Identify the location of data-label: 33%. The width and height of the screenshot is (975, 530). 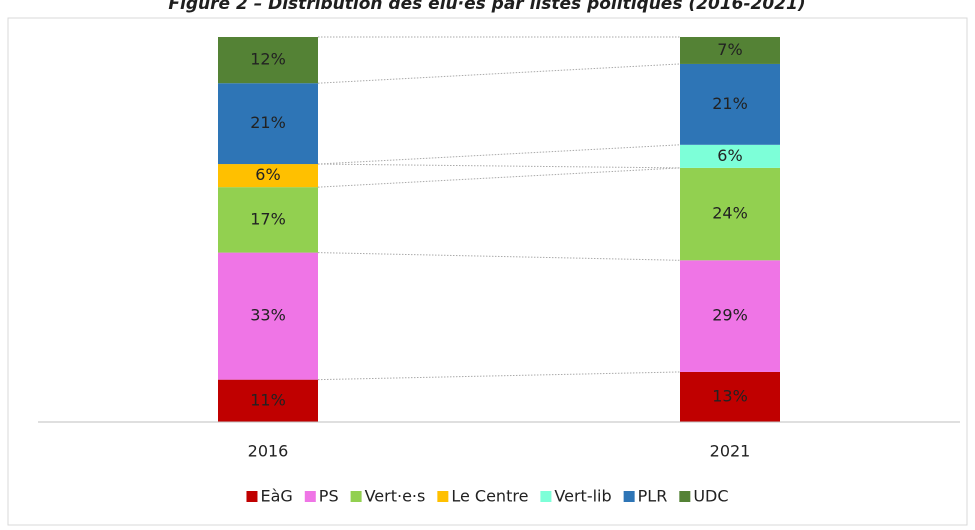
(268, 315).